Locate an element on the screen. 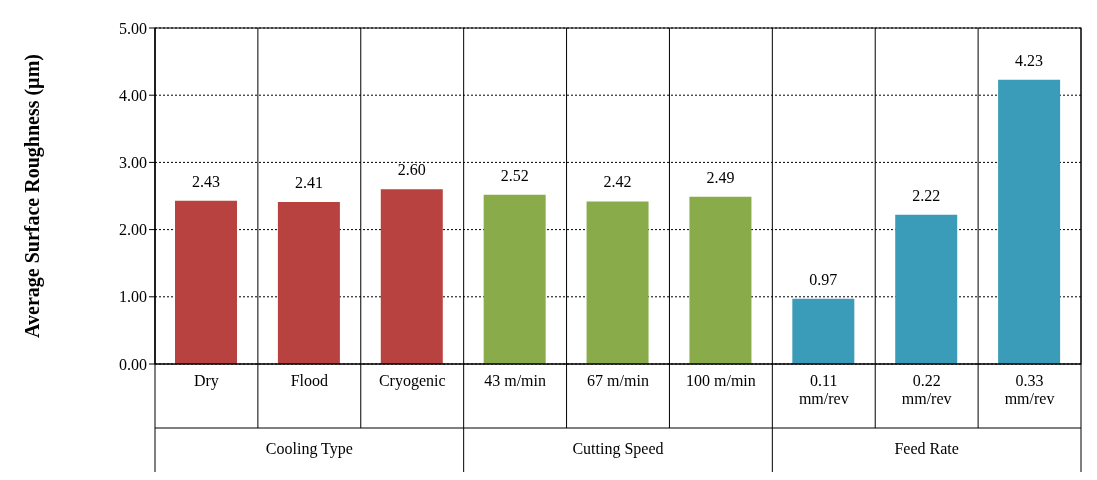 This screenshot has width=1097, height=480. data-label: 2.52 is located at coordinates (514, 175).